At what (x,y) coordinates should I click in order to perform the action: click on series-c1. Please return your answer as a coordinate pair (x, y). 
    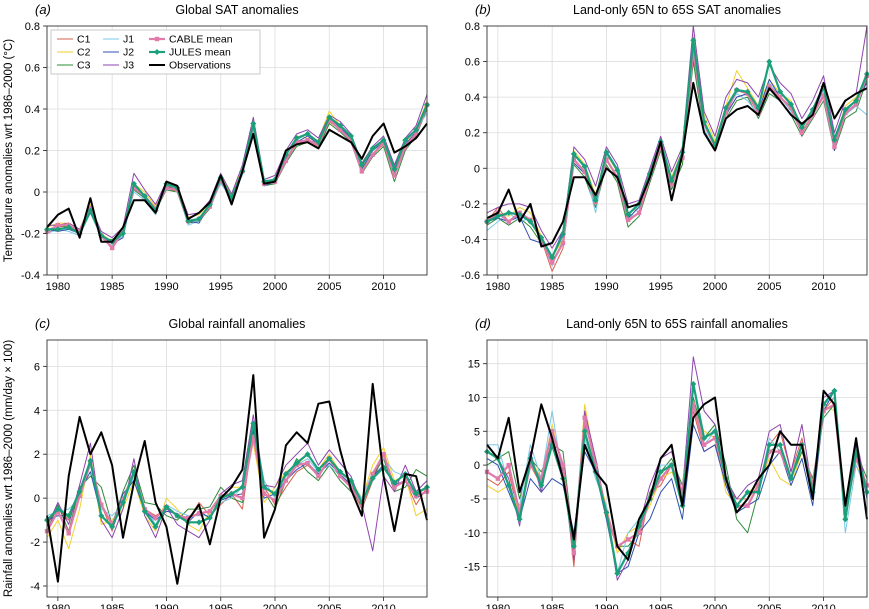
    Looking at the image, I should click on (237, 174).